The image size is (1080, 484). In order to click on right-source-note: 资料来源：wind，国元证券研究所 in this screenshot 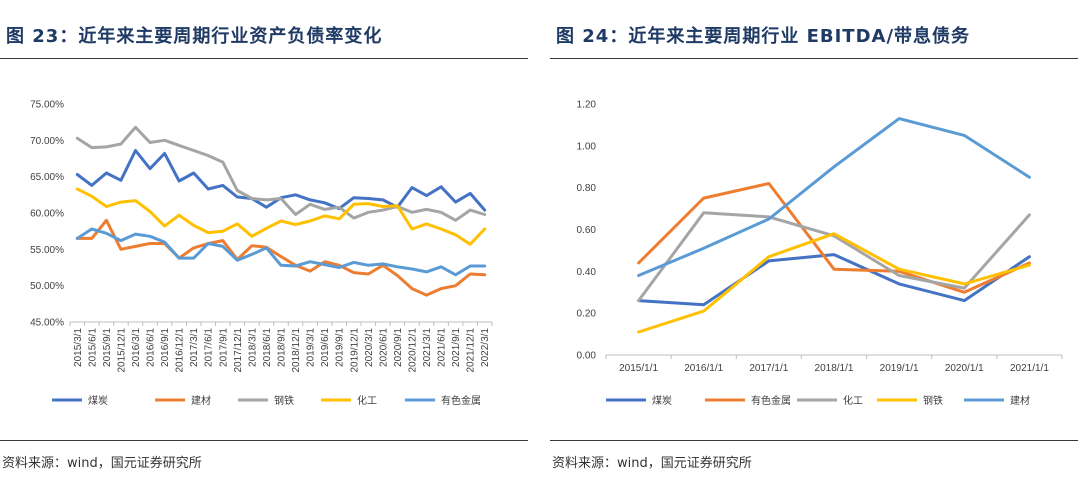, I will do `click(652, 463)`.